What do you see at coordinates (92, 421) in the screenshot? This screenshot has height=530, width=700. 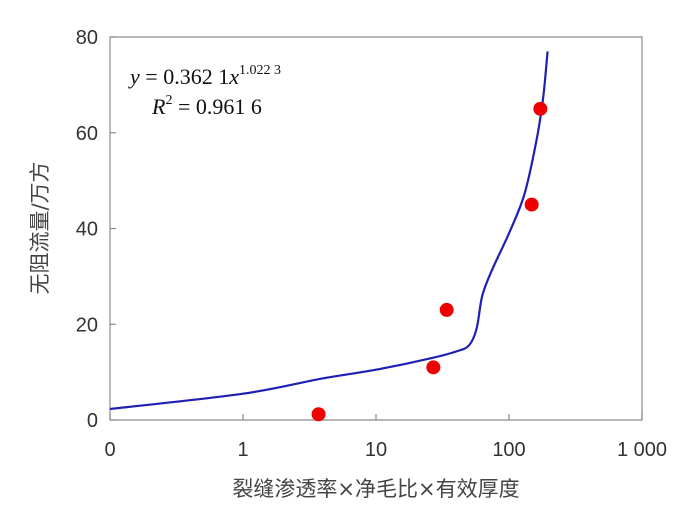 I see `y-tick-label: 0` at bounding box center [92, 421].